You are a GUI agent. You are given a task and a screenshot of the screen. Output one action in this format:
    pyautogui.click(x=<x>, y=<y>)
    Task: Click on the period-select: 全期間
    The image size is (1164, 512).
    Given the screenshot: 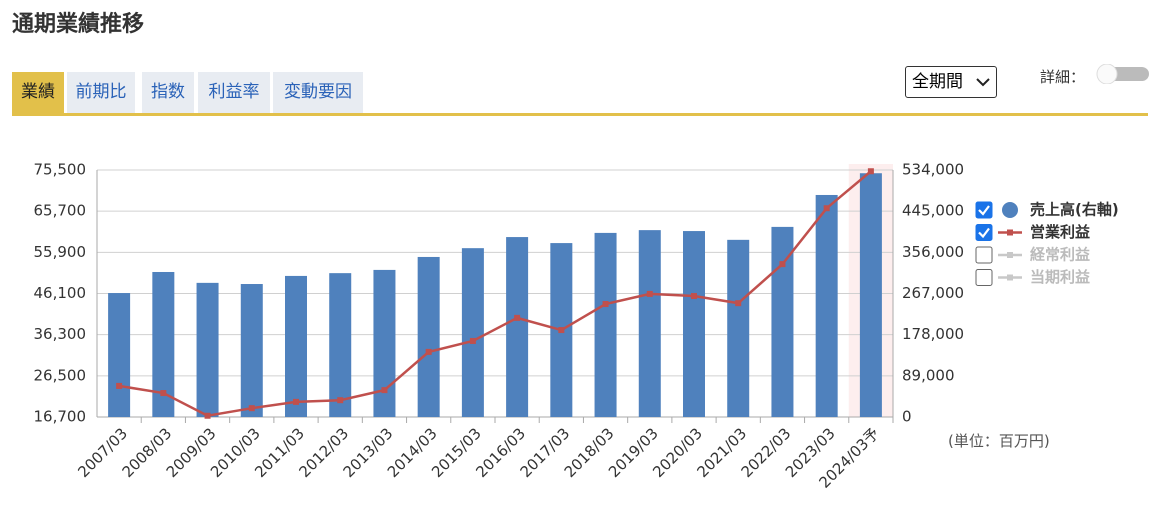 What is the action you would take?
    pyautogui.click(x=951, y=82)
    